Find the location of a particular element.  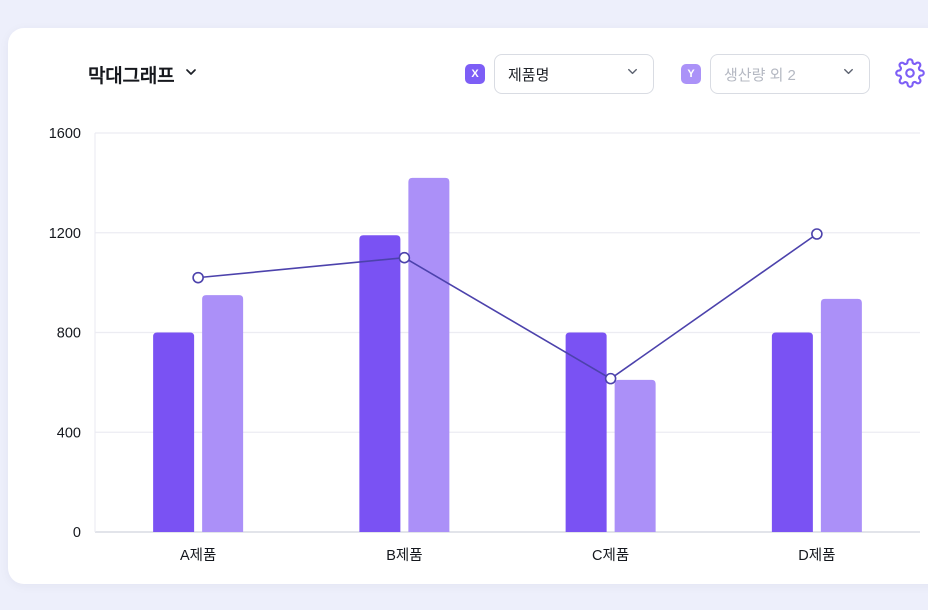

chart-type-dropdown: 막대그래프 is located at coordinates (143, 74).